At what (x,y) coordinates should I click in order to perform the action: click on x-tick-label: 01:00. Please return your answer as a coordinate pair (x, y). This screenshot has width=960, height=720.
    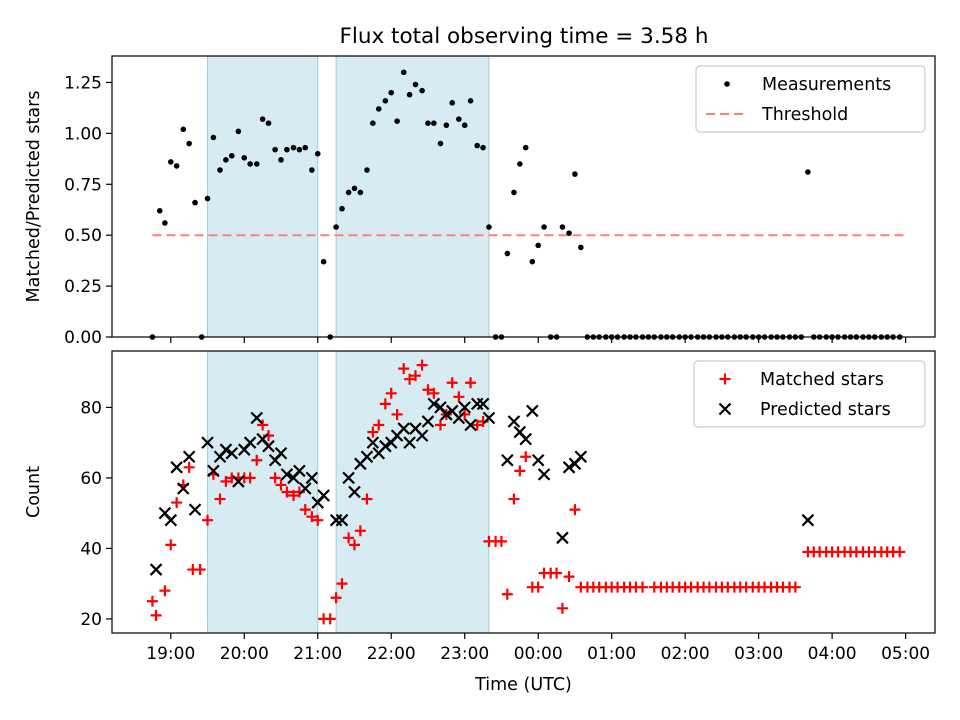
    Looking at the image, I should click on (611, 654).